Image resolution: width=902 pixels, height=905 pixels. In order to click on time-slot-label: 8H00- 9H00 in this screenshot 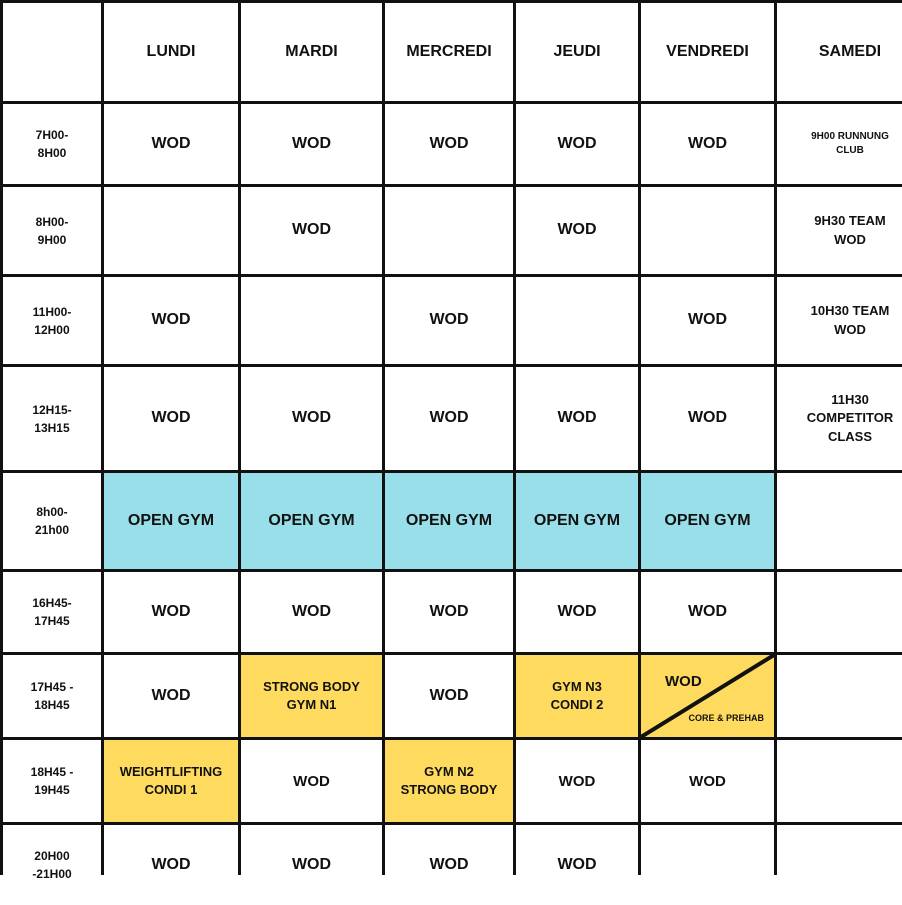, I will do `click(52, 230)`.